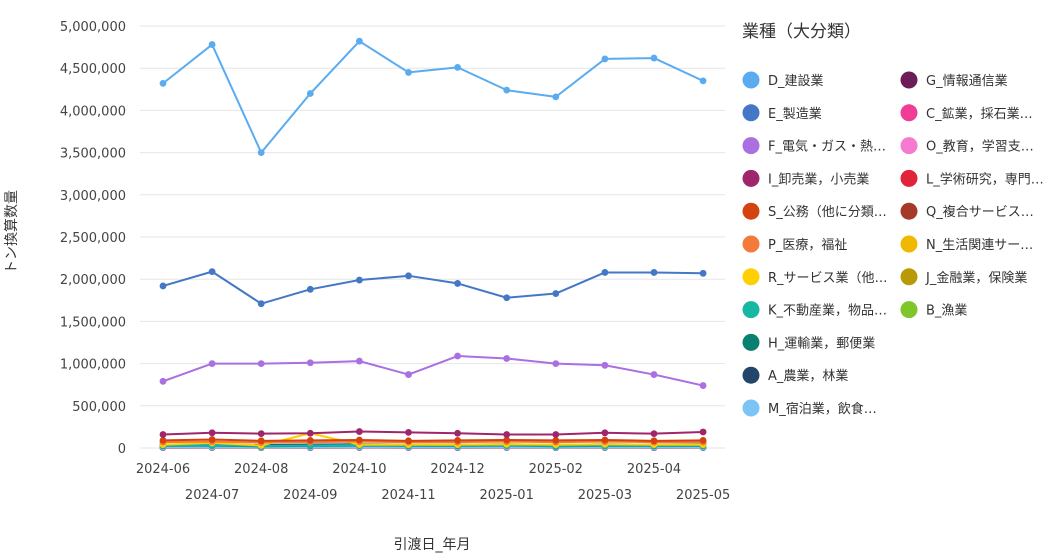 Image resolution: width=1055 pixels, height=557 pixels. What do you see at coordinates (806, 178) in the screenshot?
I see `legend-item: I_卸売業，小売業` at bounding box center [806, 178].